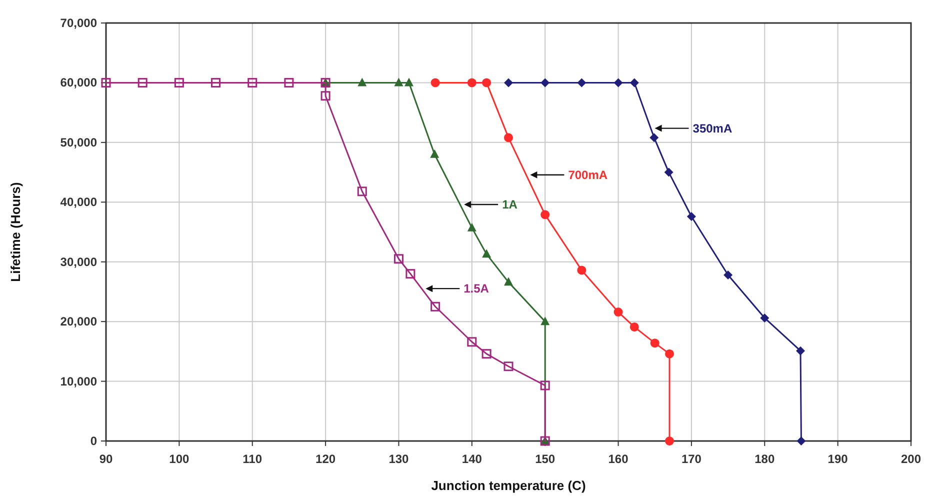 This screenshot has width=939, height=498. I want to click on y-tick-label: 20,000, so click(79, 321).